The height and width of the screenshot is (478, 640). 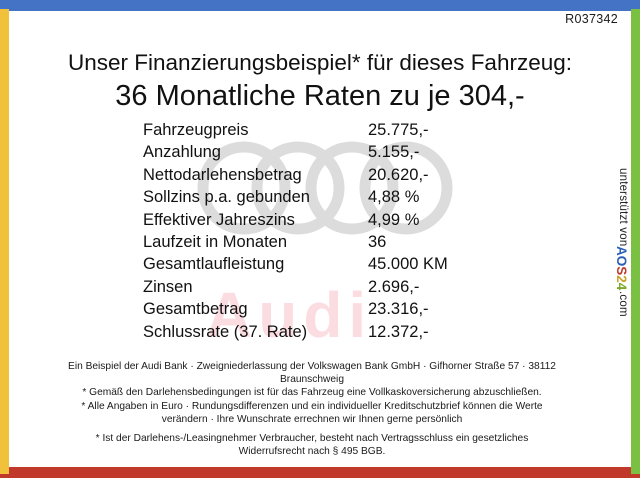 I want to click on finance-row-value: 23.316,-, so click(x=398, y=309).